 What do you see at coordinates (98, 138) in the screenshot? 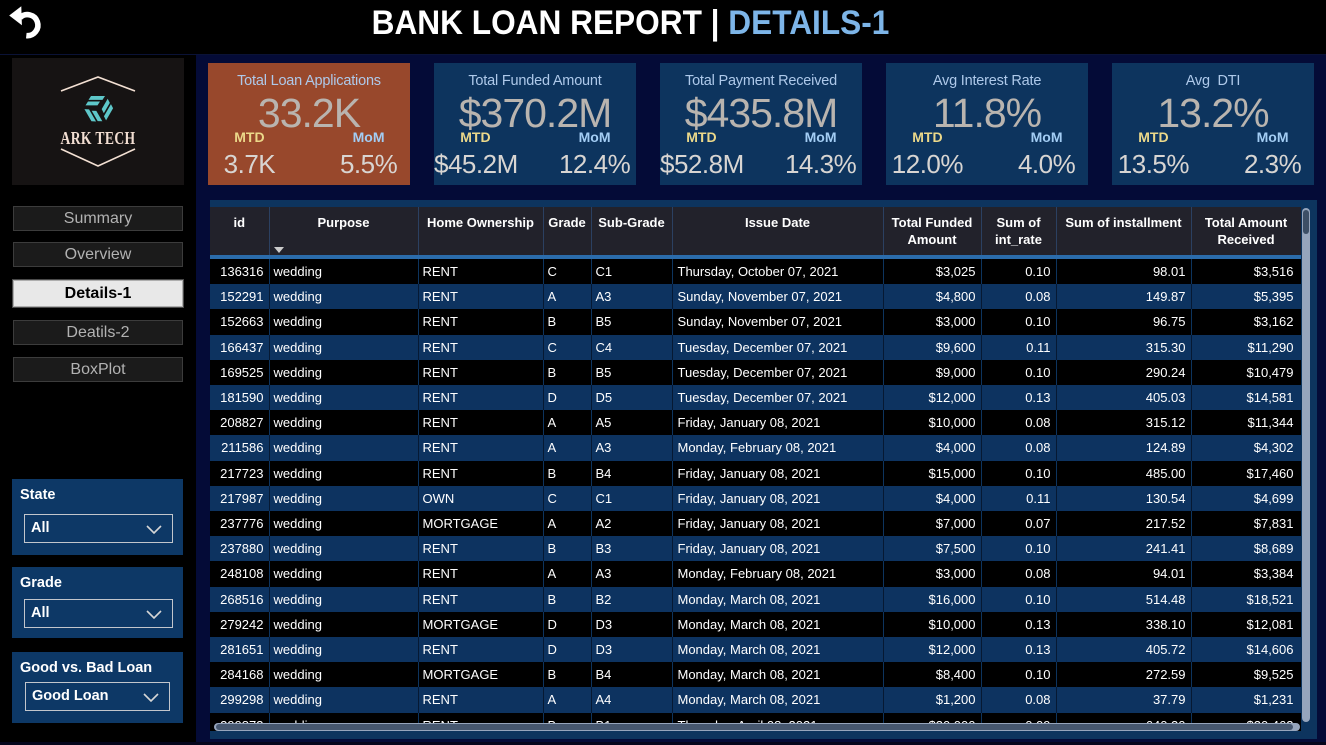
I see `svg-text: ARK TECH` at bounding box center [98, 138].